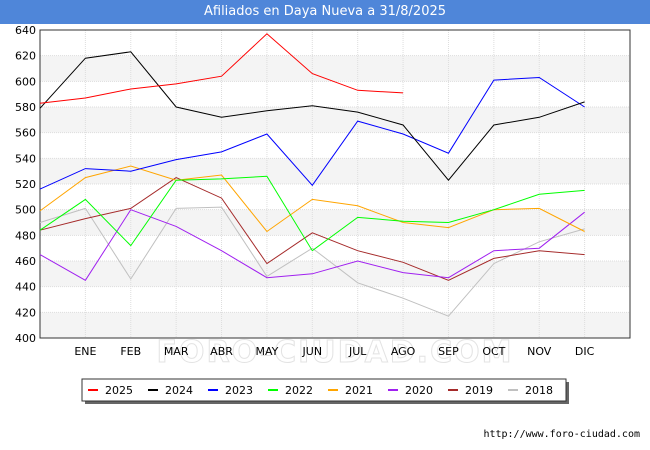  What do you see at coordinates (320, 390) in the screenshot?
I see `legend-items: 2025 2024 2023 2022 2021 2020 2019 2018` at bounding box center [320, 390].